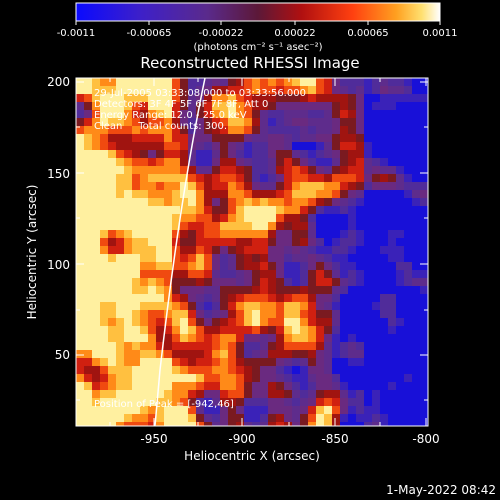  I want to click on colorbar-ticks, so click(258, 23).